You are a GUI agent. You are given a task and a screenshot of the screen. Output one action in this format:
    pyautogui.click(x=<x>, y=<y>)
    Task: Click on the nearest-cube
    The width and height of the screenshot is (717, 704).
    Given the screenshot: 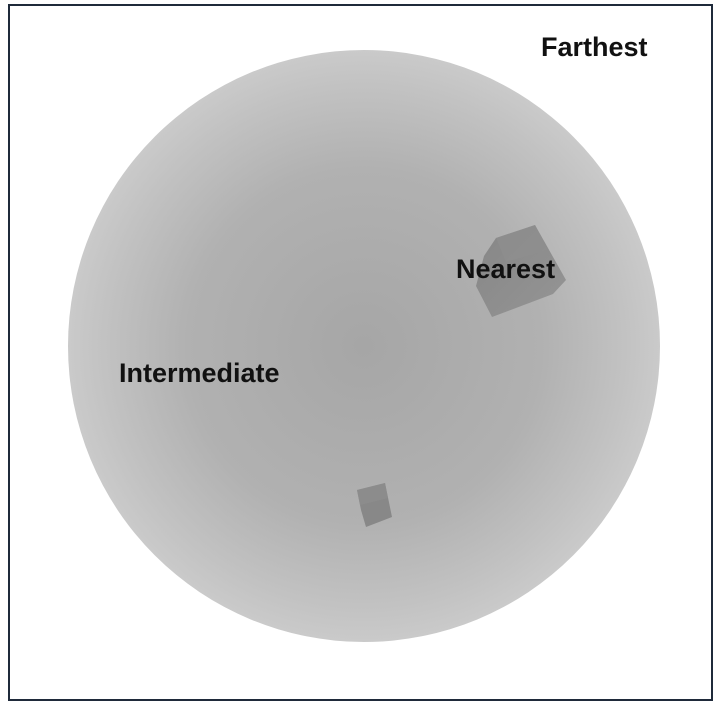 What is the action you would take?
    pyautogui.click(x=521, y=271)
    